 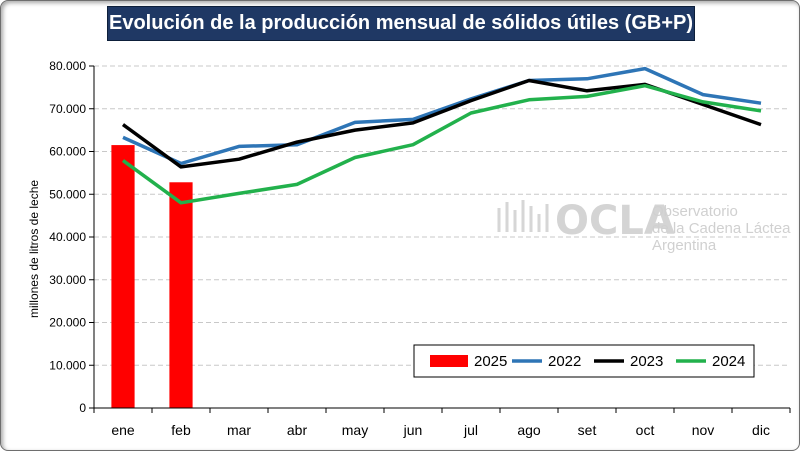 What do you see at coordinates (123, 430) in the screenshot?
I see `x-tick-label: ene` at bounding box center [123, 430].